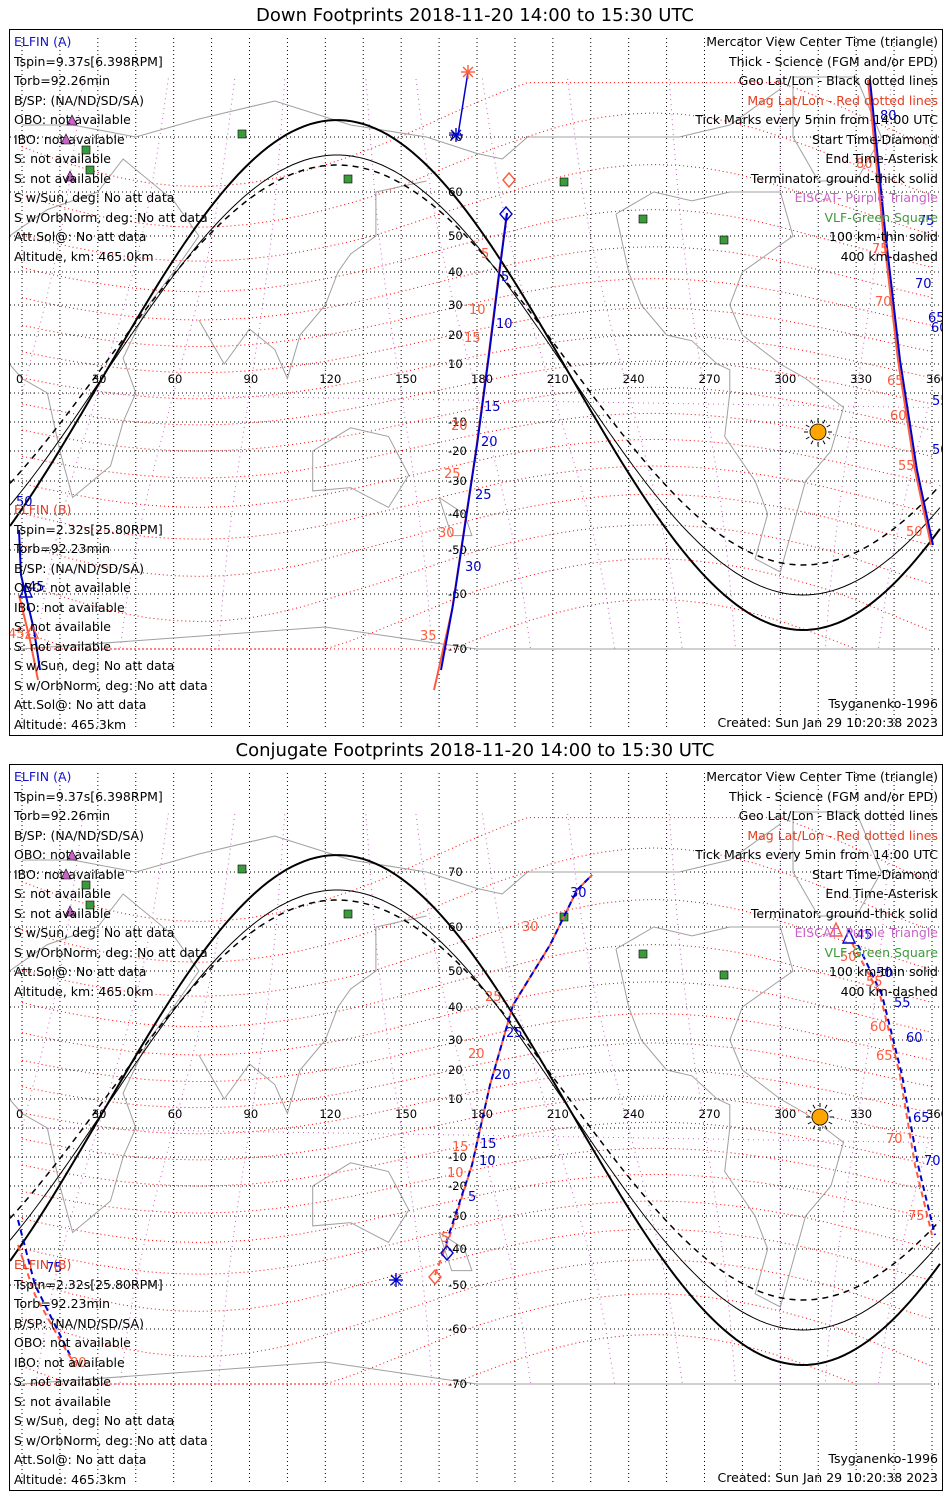 The width and height of the screenshot is (950, 1500). I want to click on latitude-label: 40, so click(455, 1007).